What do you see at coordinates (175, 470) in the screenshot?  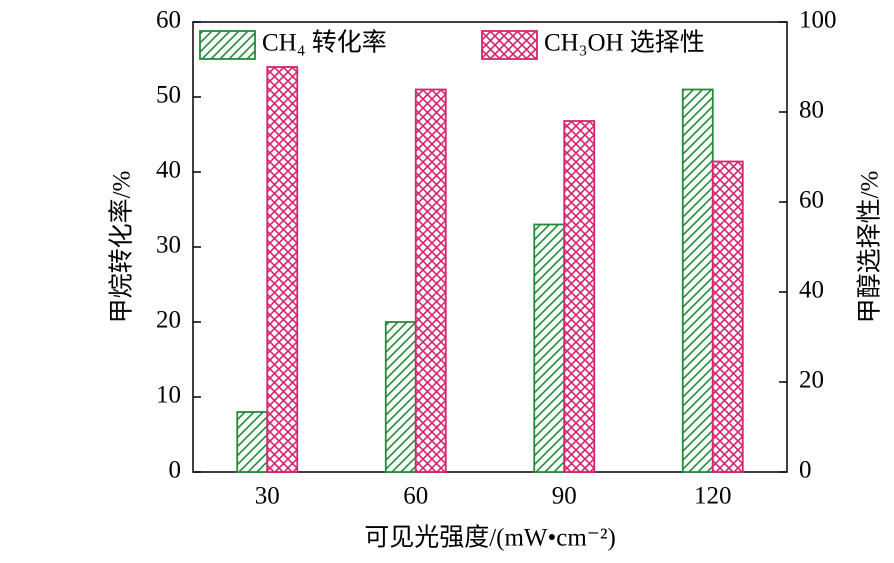 I see `y-tick-label: 0` at bounding box center [175, 470].